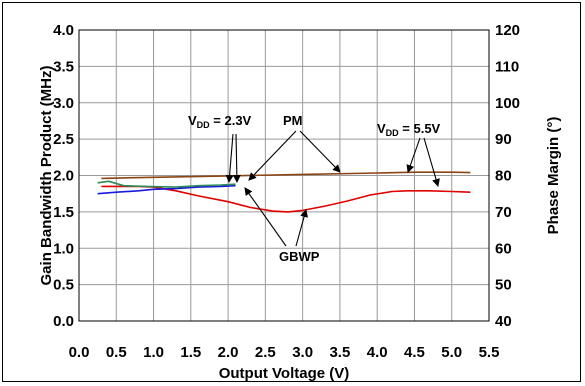 The image size is (585, 386). I want to click on y-left-tick-label: 3.5, so click(63, 66).